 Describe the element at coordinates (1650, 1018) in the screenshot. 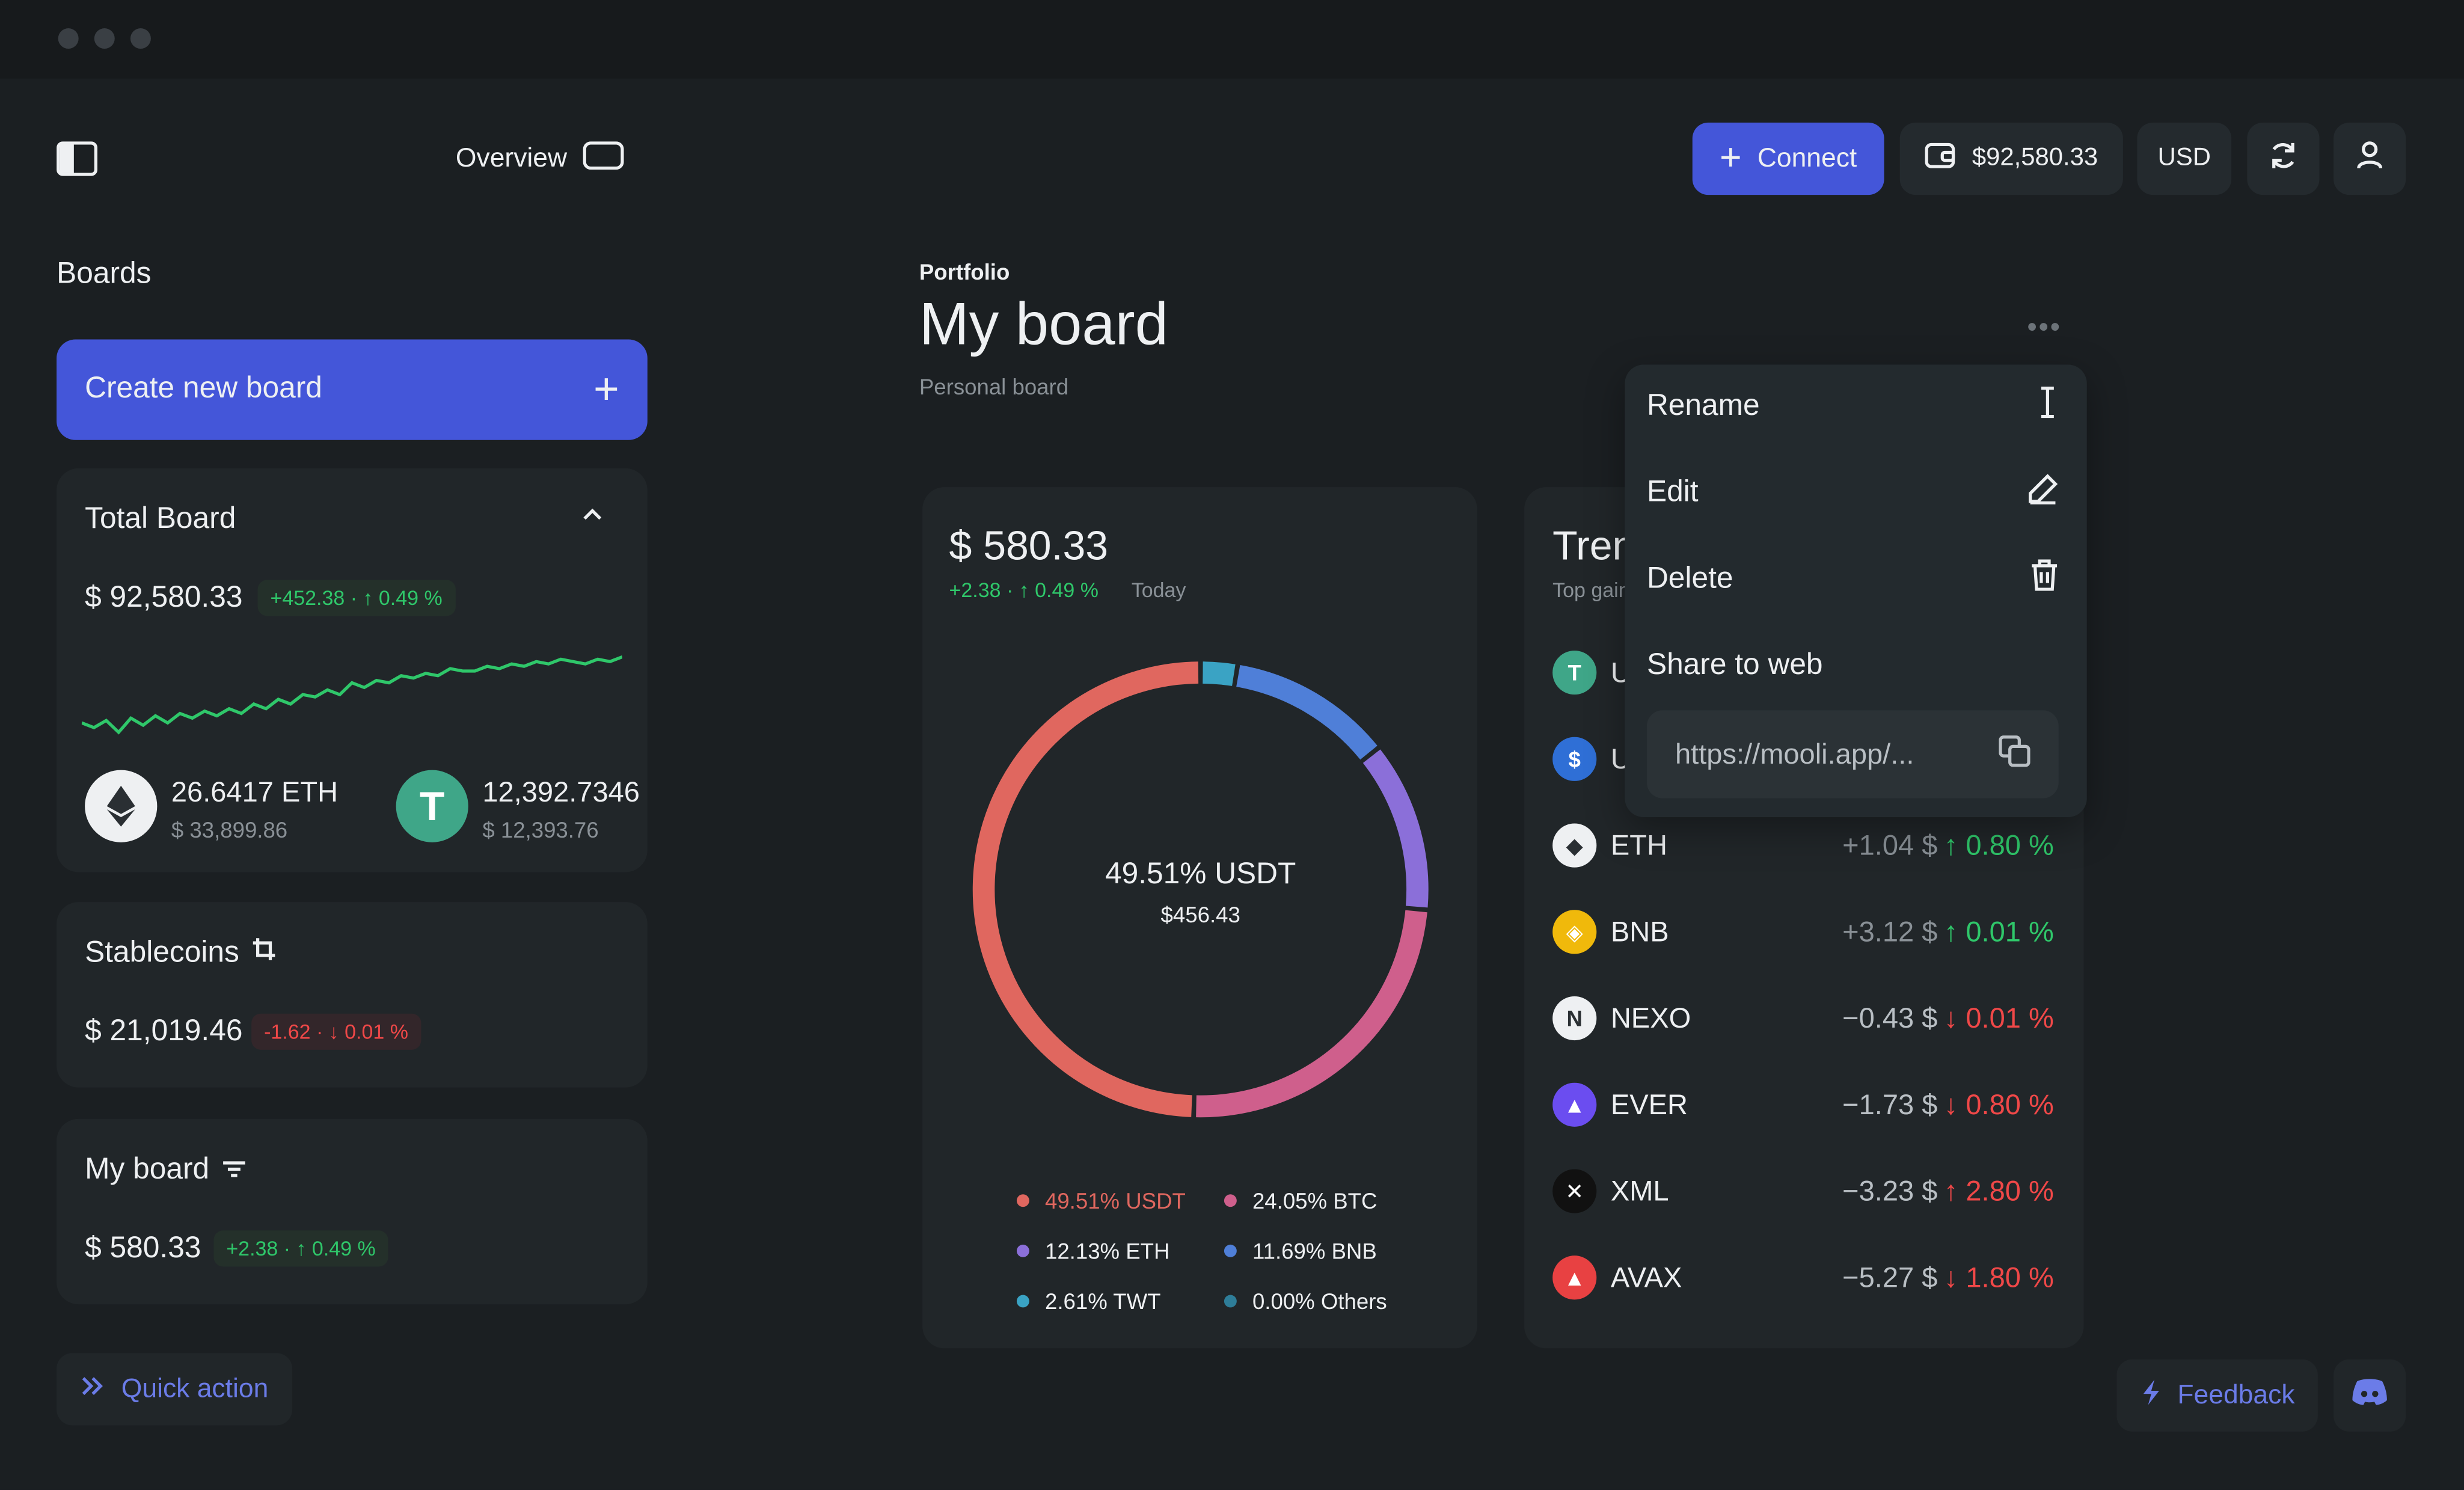

I see `trending-symbol: NEXO` at that location.